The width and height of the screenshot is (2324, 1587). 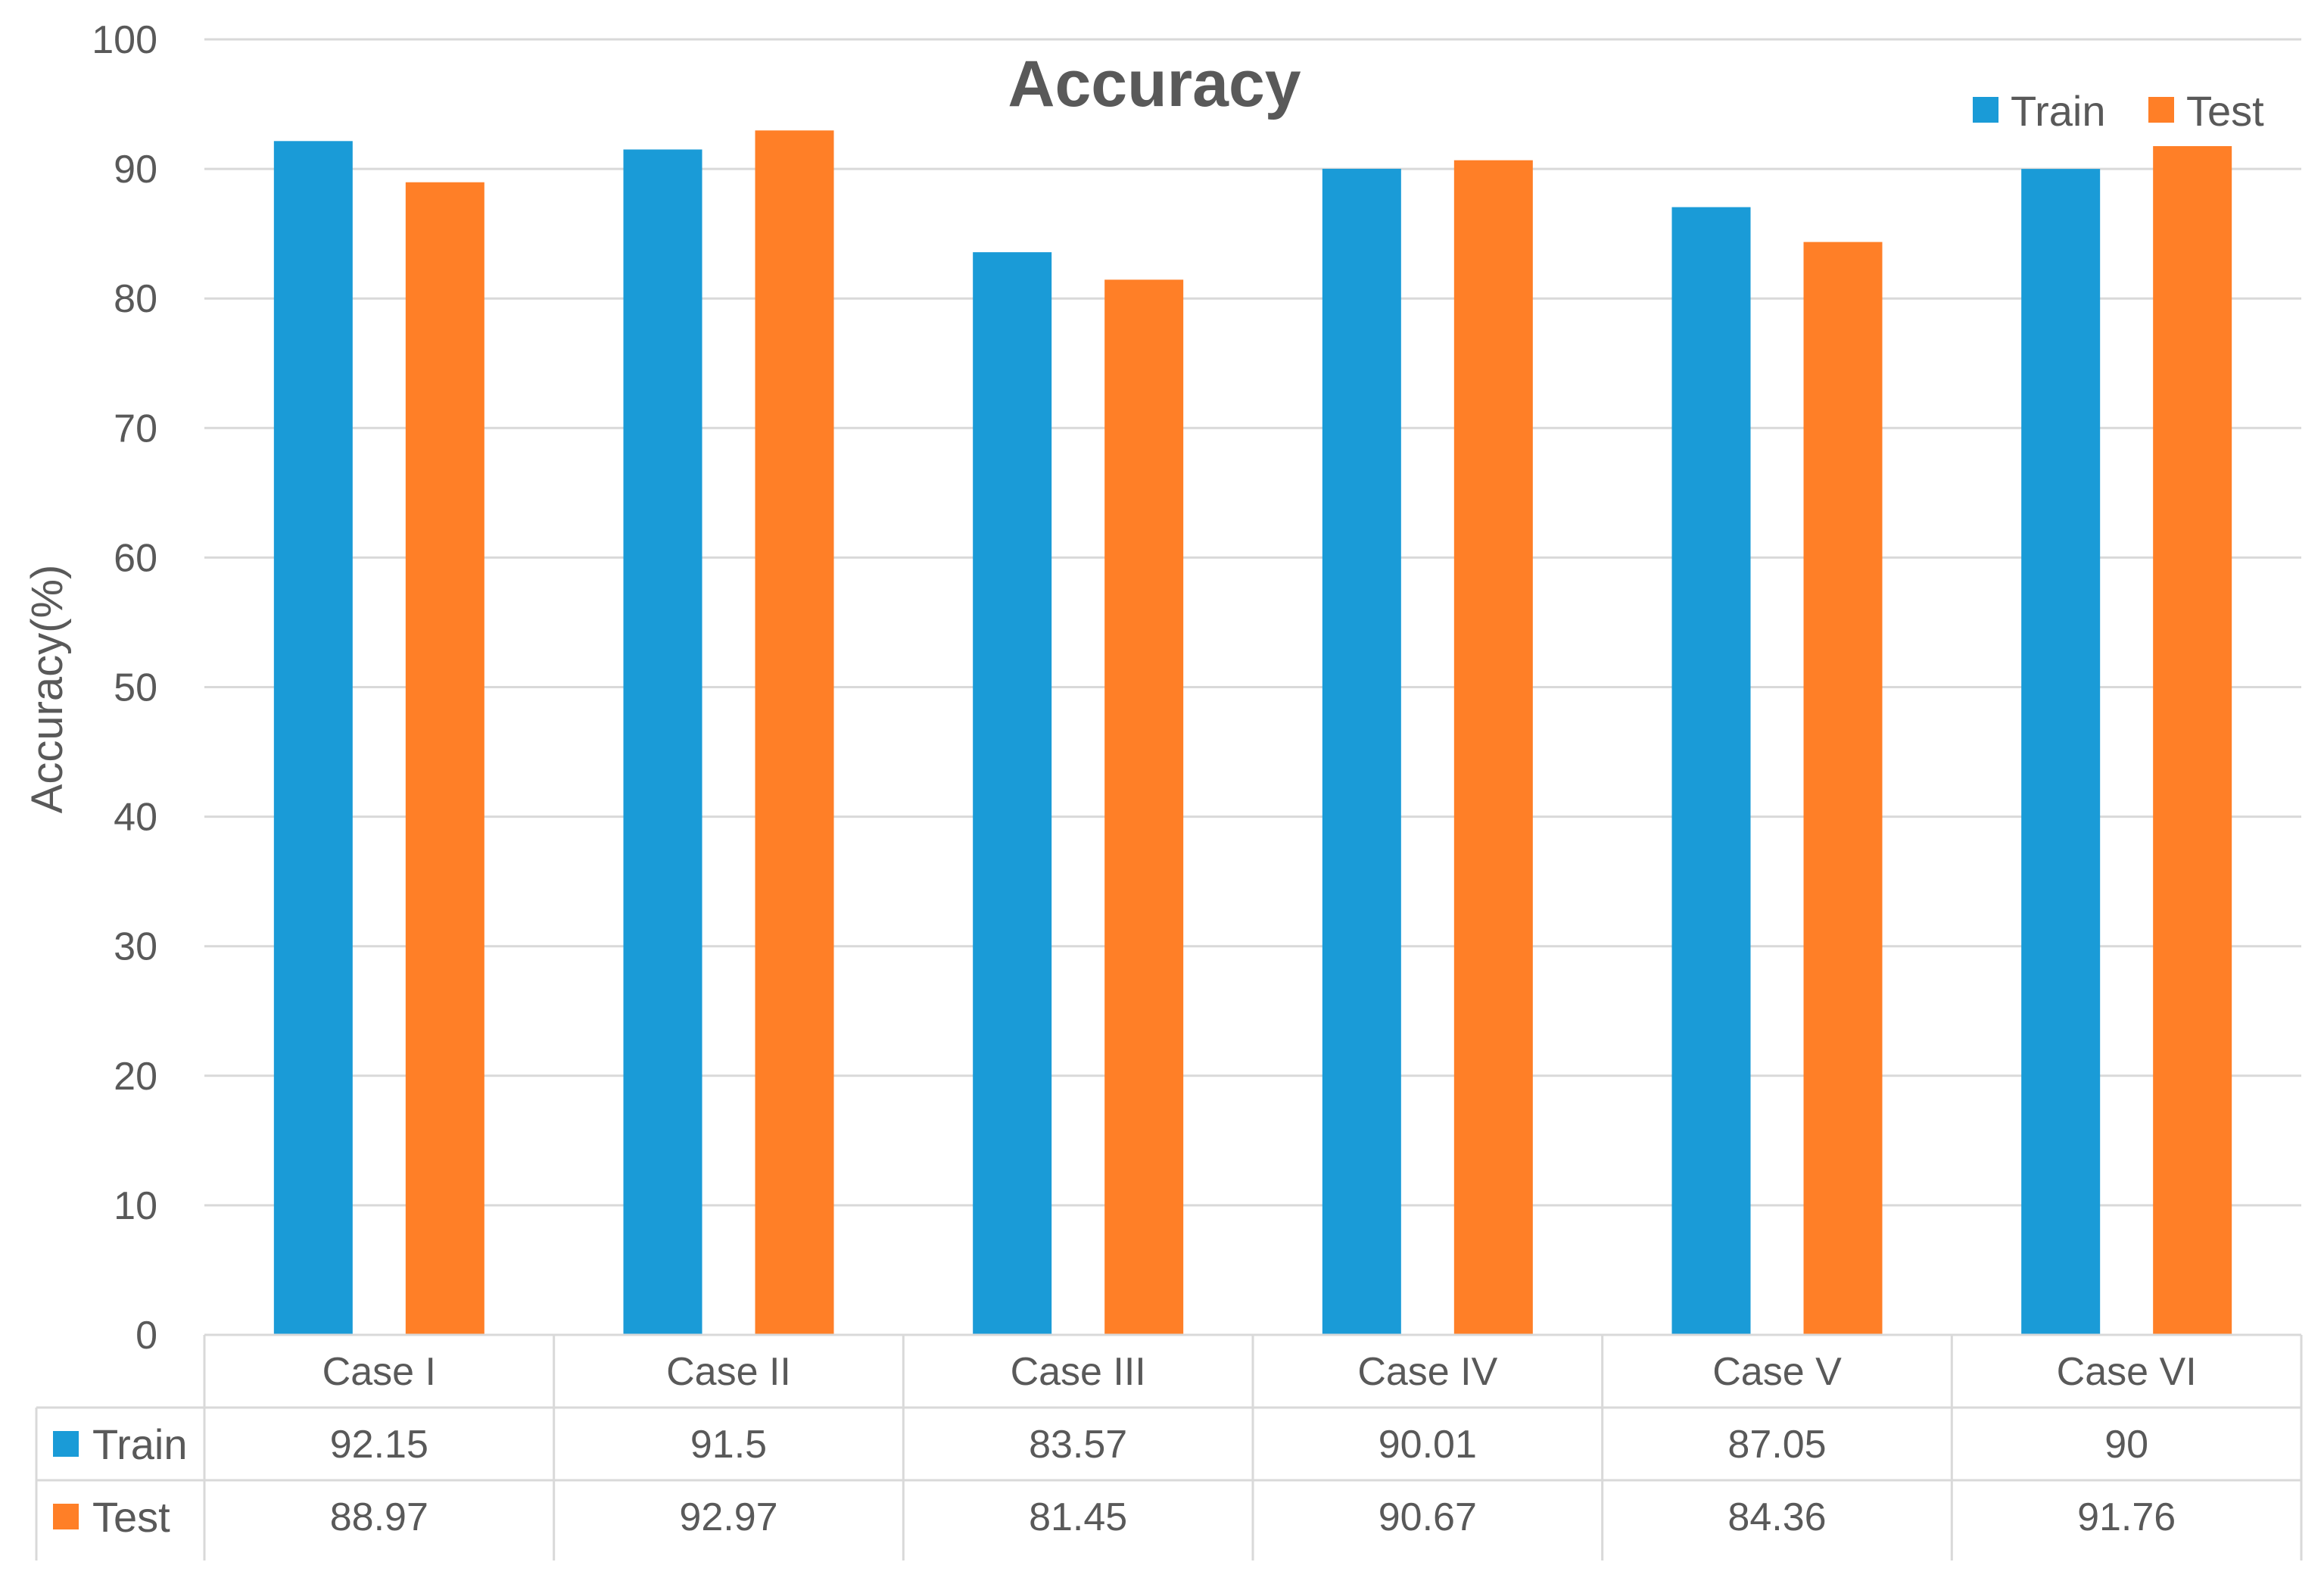 I want to click on table-swatch-train, so click(x=66, y=1444).